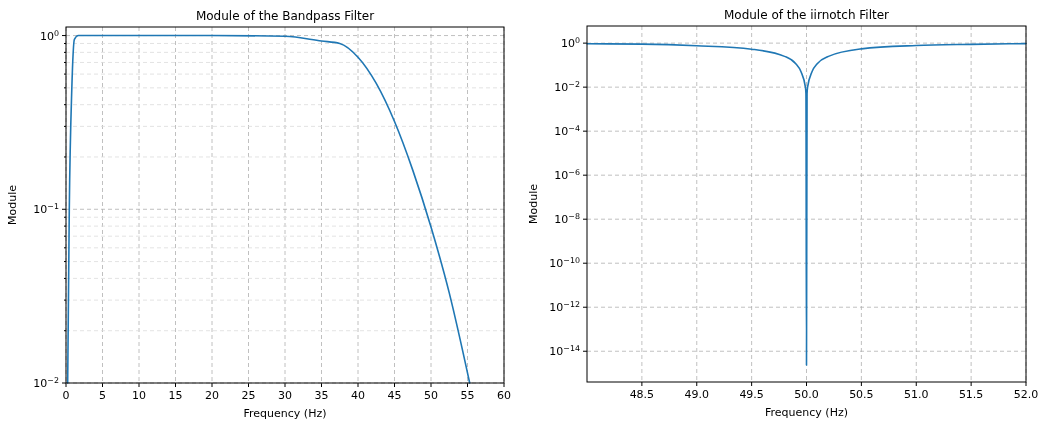  Describe the element at coordinates (102, 395) in the screenshot. I see `x-tick-label: 5` at that location.